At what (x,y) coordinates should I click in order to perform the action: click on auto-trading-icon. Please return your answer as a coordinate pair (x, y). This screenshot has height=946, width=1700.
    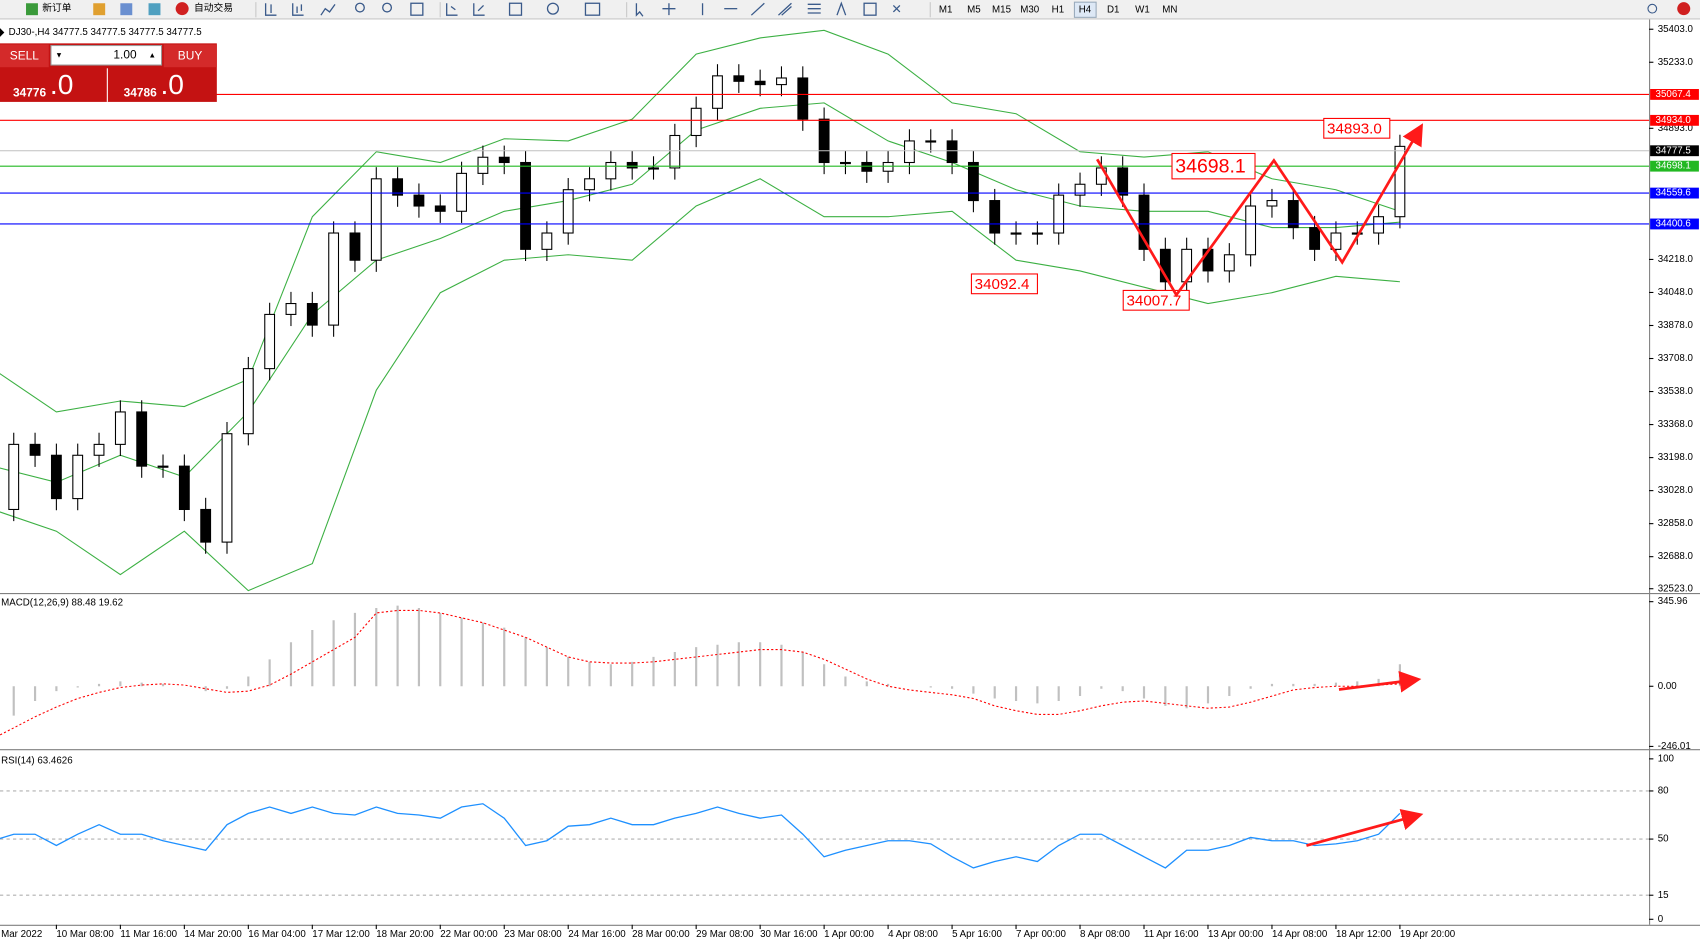
    Looking at the image, I should click on (182, 9).